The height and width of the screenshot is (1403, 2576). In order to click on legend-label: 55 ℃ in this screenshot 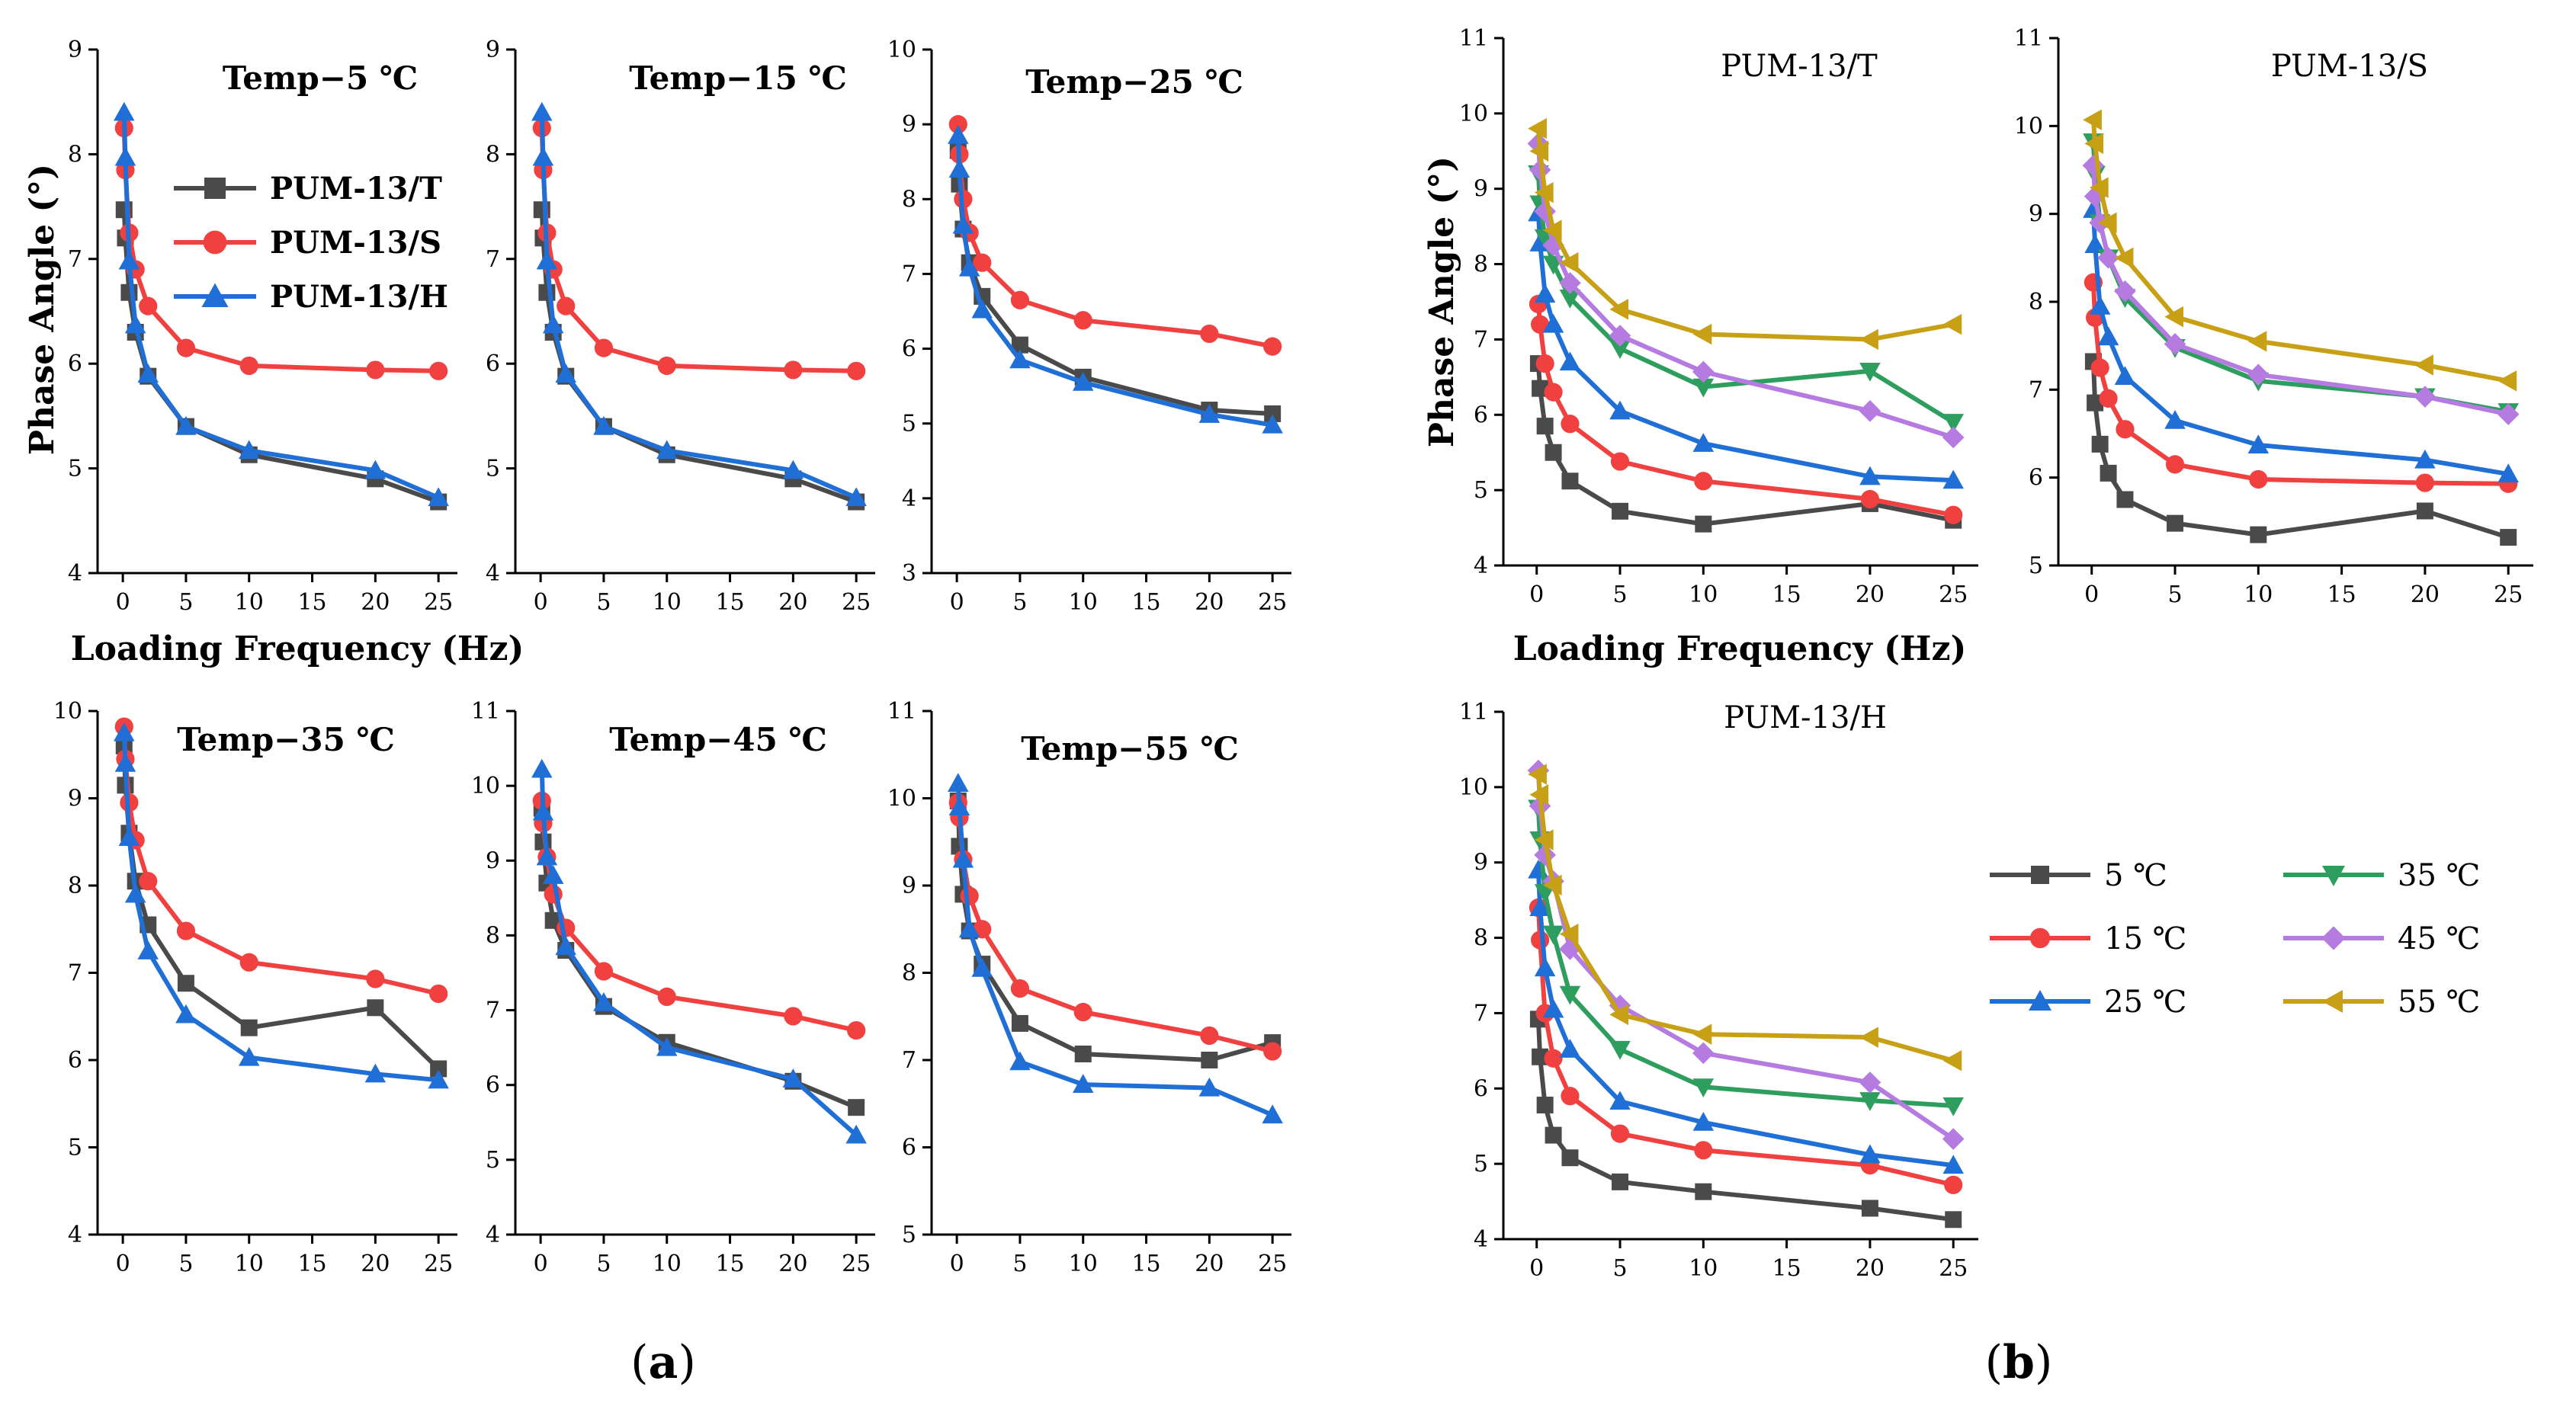, I will do `click(2439, 1002)`.